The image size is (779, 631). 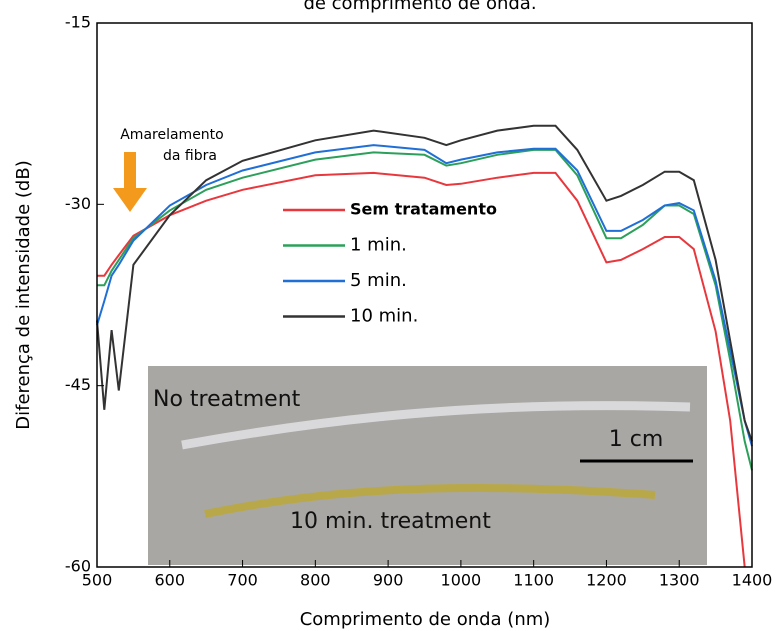 What do you see at coordinates (378, 245) in the screenshot?
I see `legend-label: 1 min.` at bounding box center [378, 245].